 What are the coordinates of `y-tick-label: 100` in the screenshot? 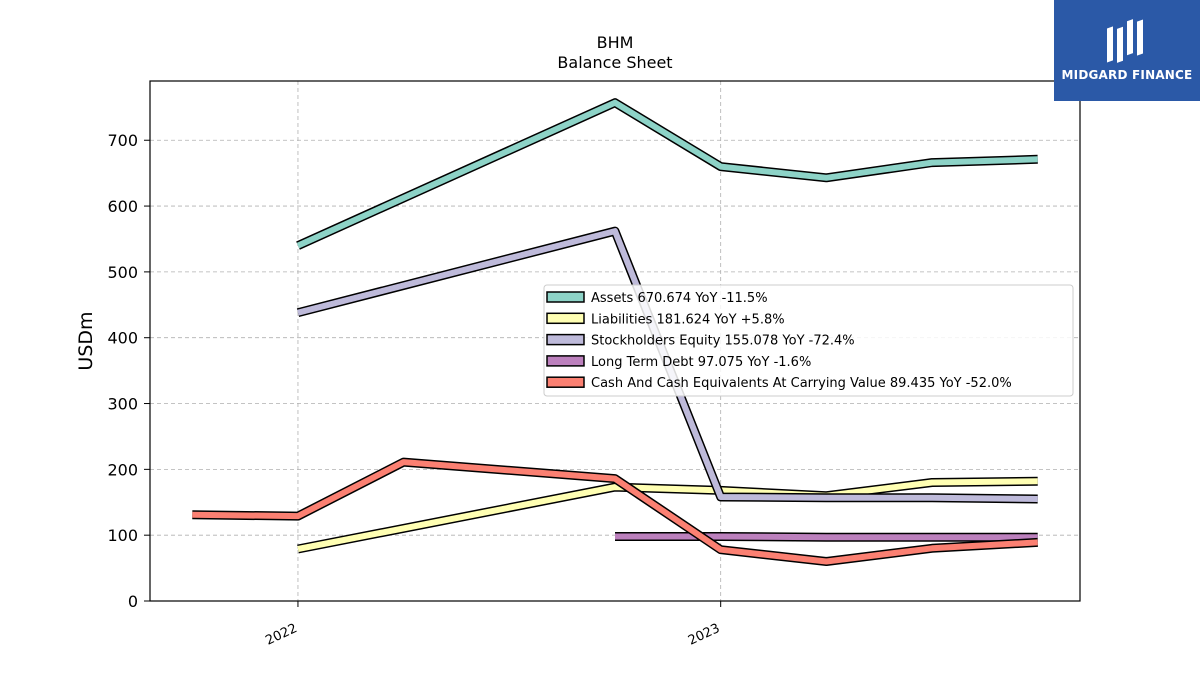 It's located at (122, 535).